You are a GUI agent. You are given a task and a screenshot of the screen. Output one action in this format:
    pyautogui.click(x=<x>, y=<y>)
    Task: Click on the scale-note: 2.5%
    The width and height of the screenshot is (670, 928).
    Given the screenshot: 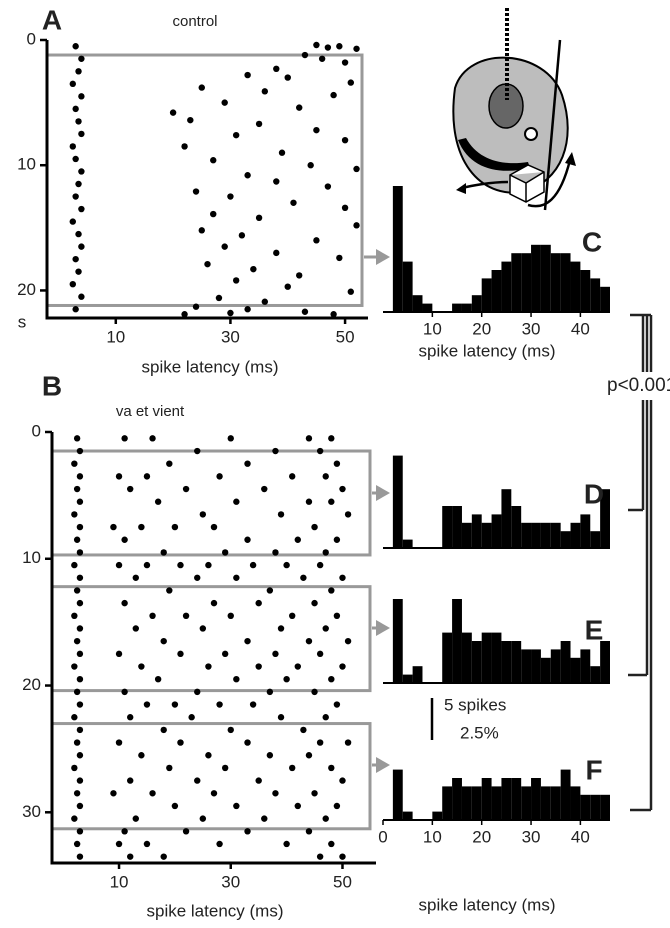 What is the action you would take?
    pyautogui.click(x=479, y=732)
    